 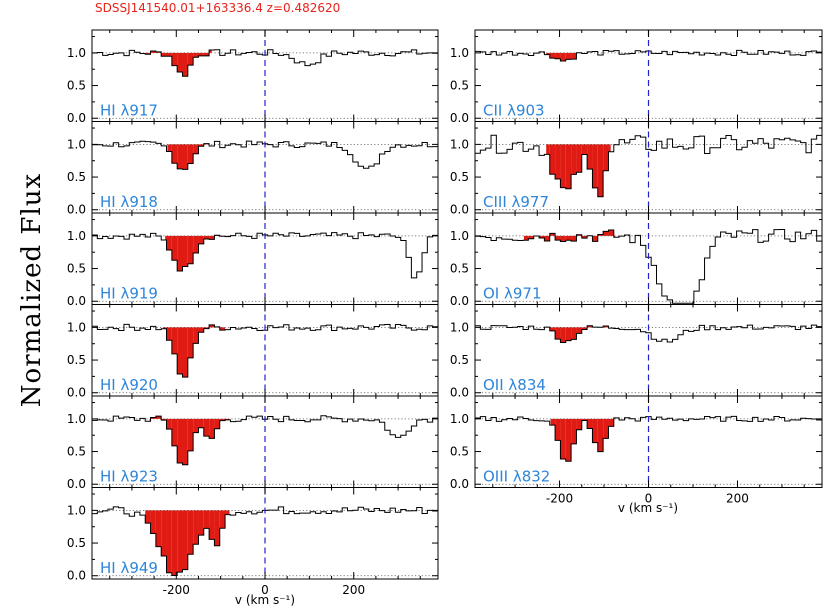 What do you see at coordinates (129, 202) in the screenshot?
I see `ion-label: HI λ918` at bounding box center [129, 202].